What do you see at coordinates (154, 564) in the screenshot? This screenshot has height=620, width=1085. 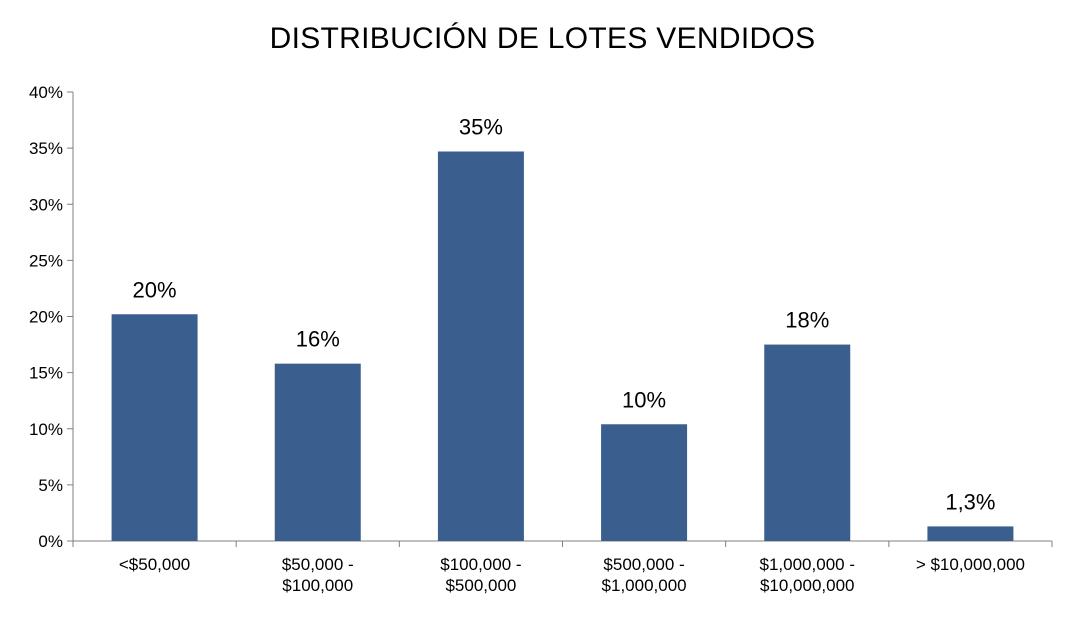 I see `category-label: <$50,000` at bounding box center [154, 564].